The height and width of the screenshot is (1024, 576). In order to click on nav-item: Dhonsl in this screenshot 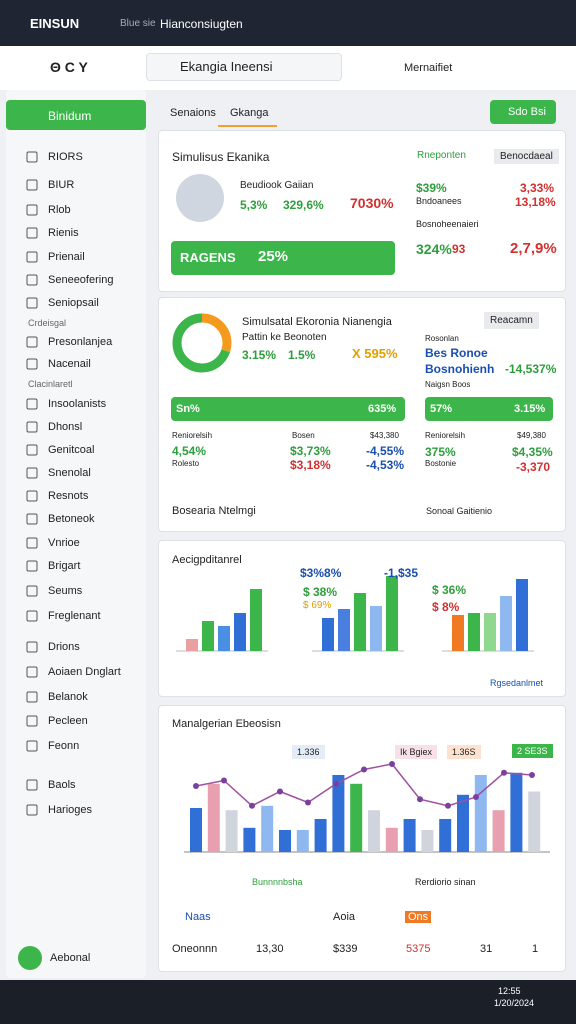, I will do `click(65, 427)`.